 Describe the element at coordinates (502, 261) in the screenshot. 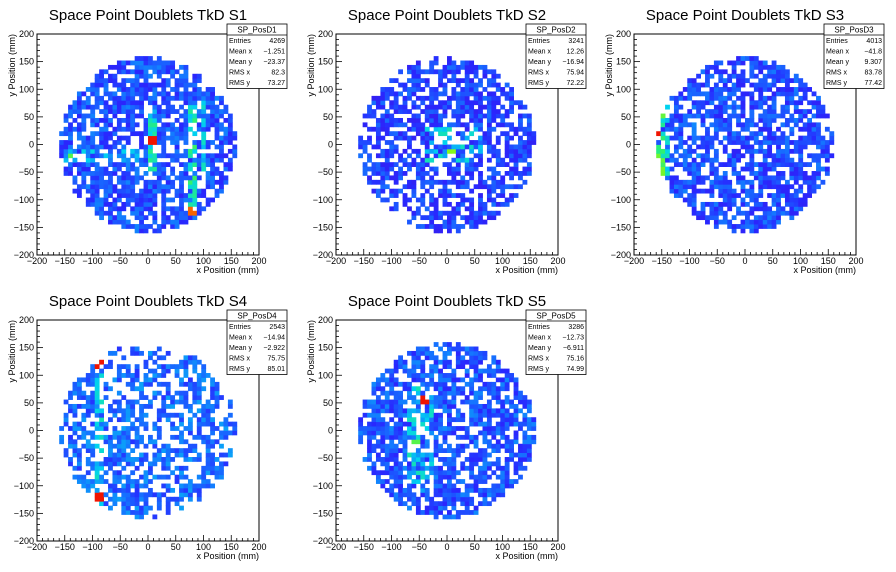

I see `x-tick-label: 100` at that location.